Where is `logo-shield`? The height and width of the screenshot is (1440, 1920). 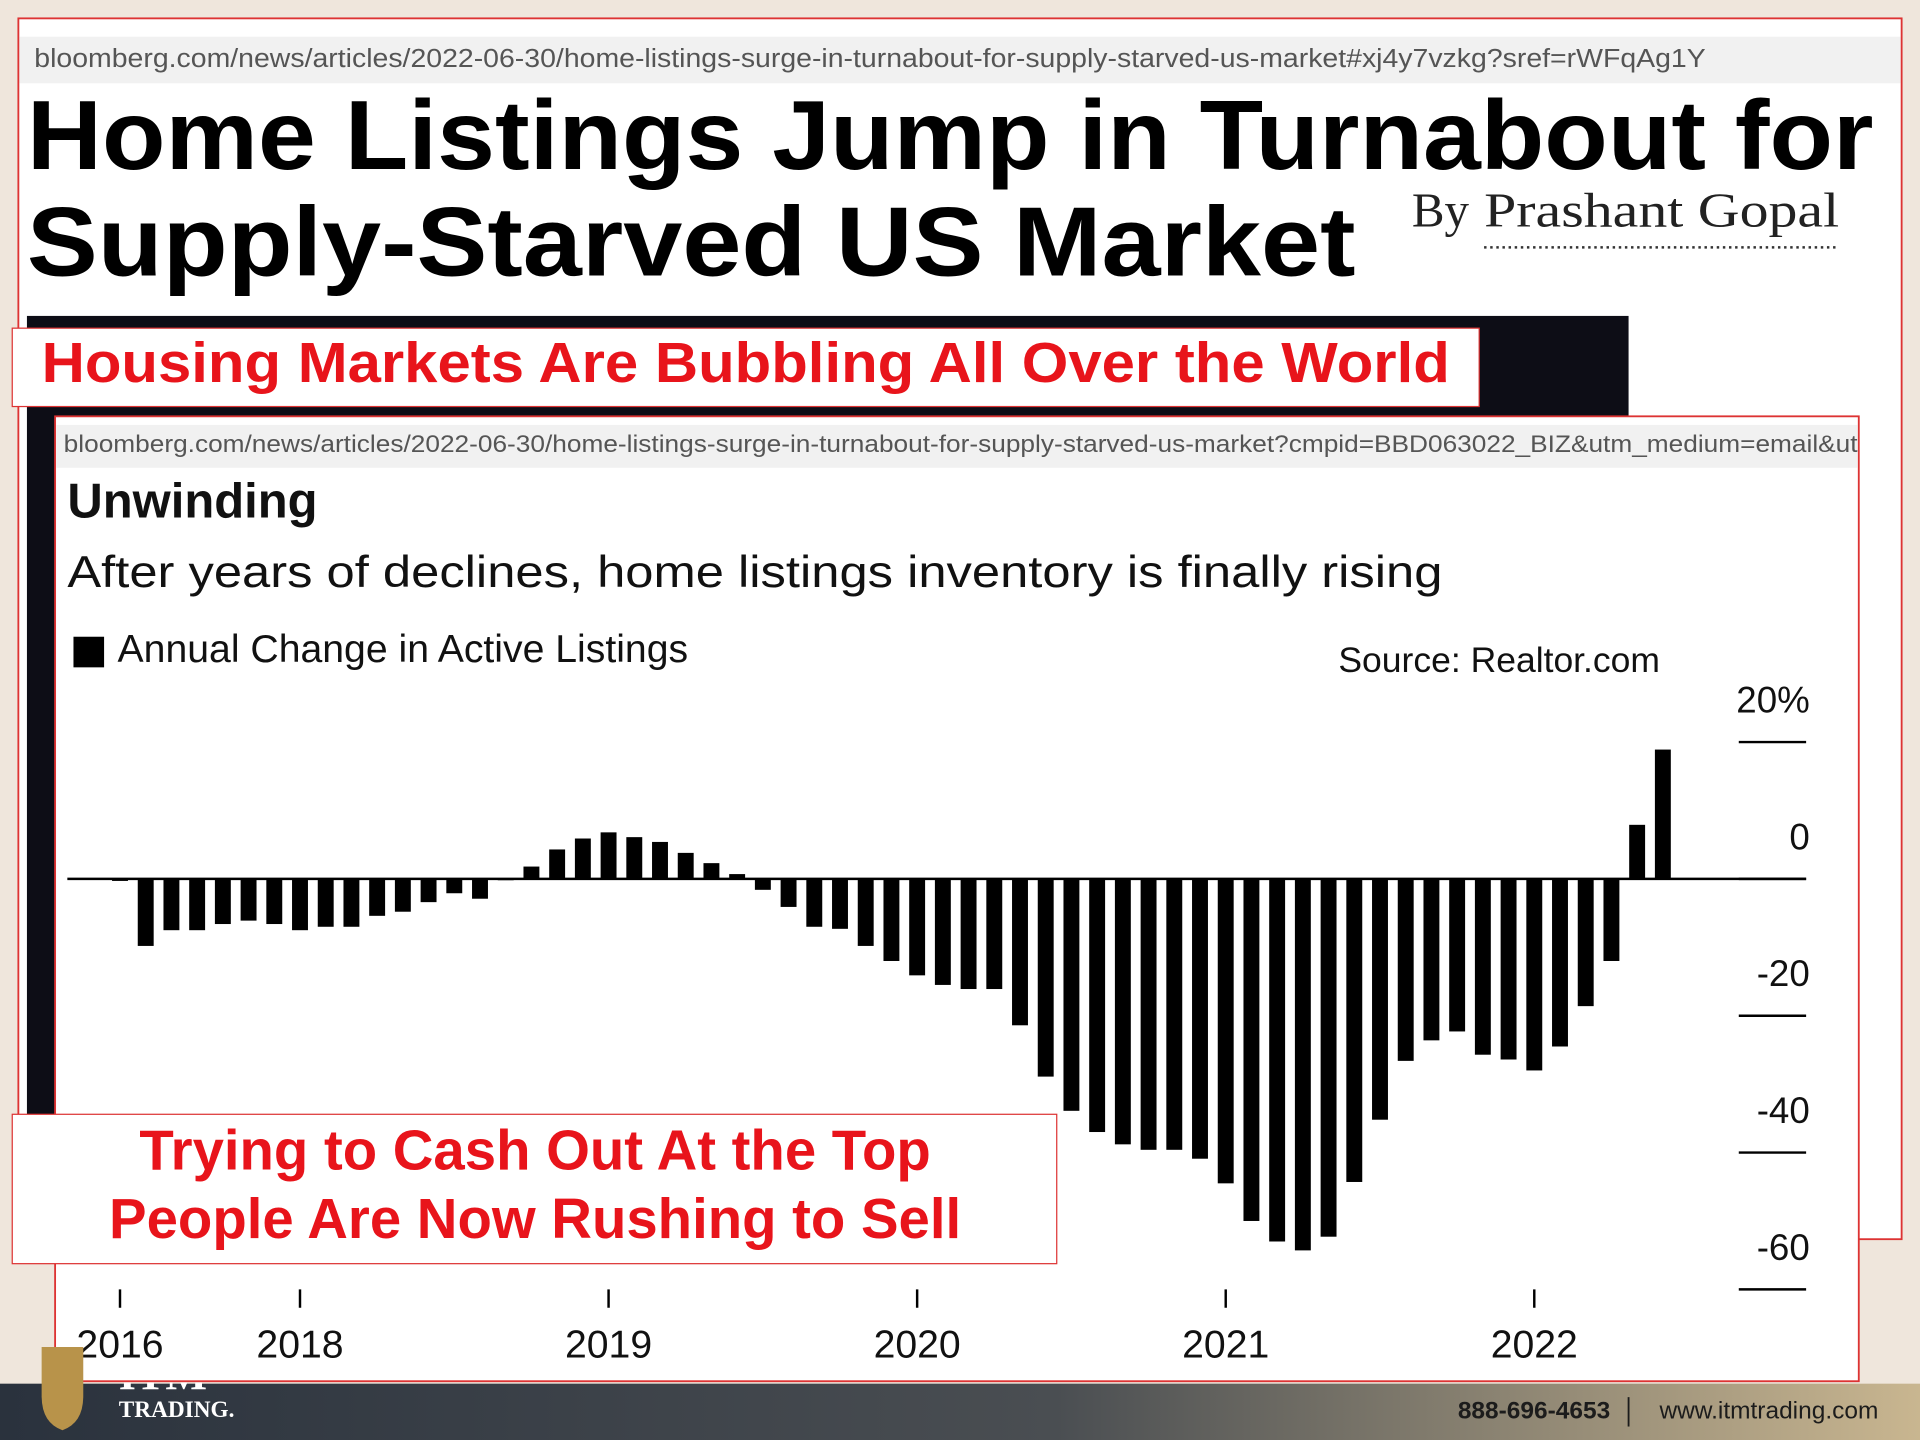 logo-shield is located at coordinates (62, 1388).